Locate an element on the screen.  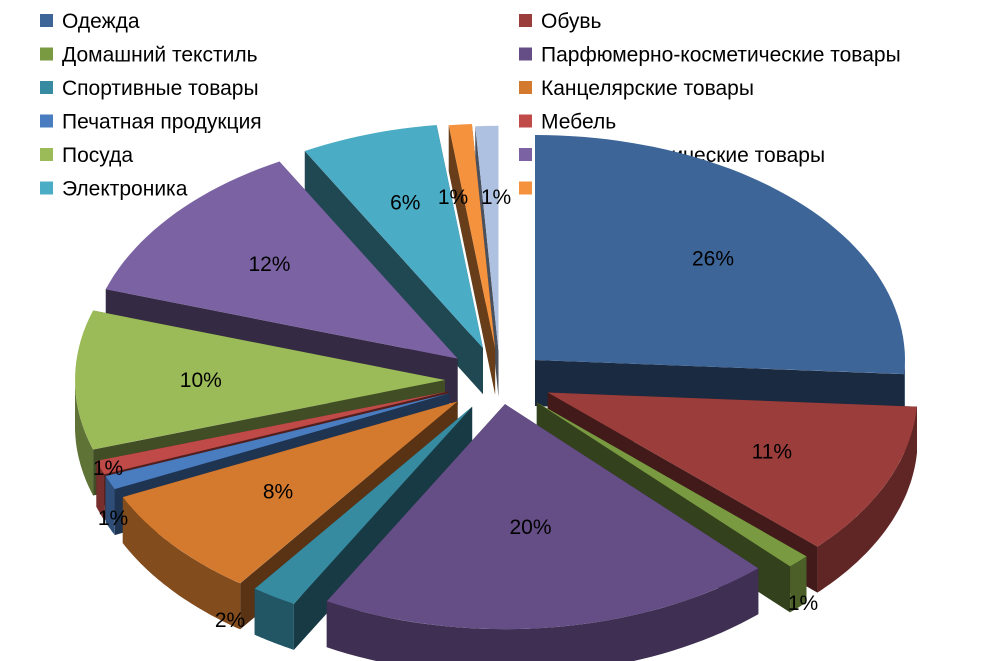
data-label-6: 1% is located at coordinates (108, 468).